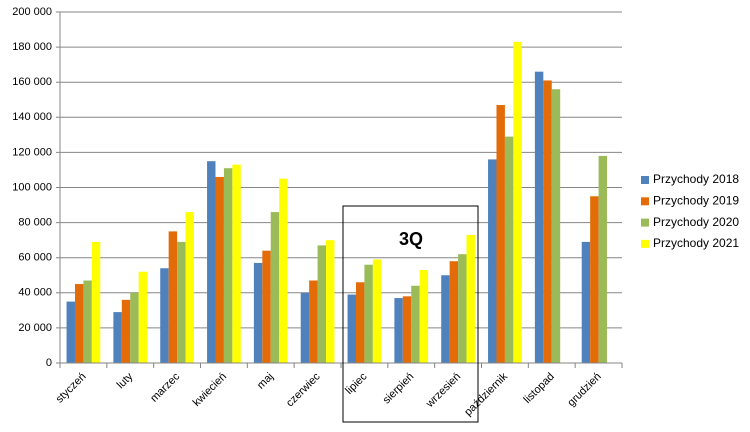 The height and width of the screenshot is (432, 750). I want to click on annotation: 3Q, so click(411, 239).